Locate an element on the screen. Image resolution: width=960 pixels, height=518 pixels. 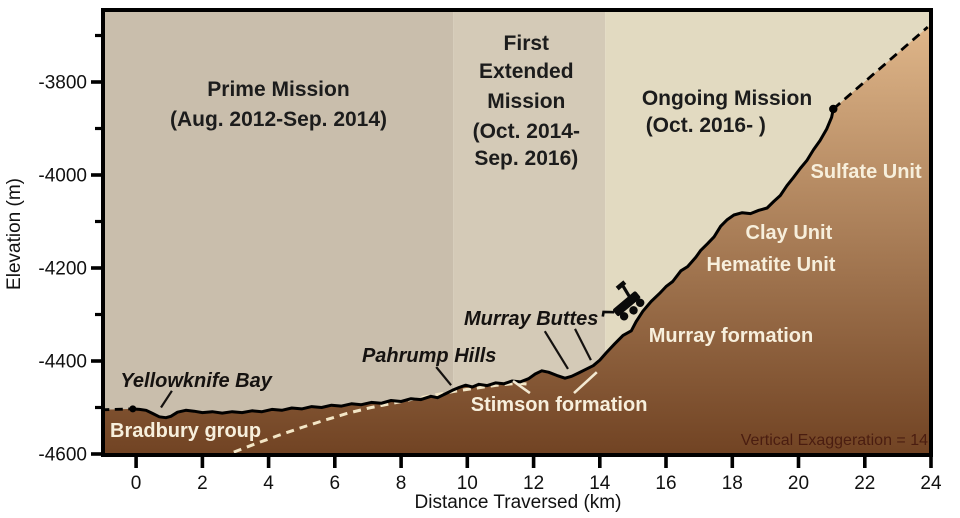
prime-mission-label-line: Prime Mission is located at coordinates (278, 89).